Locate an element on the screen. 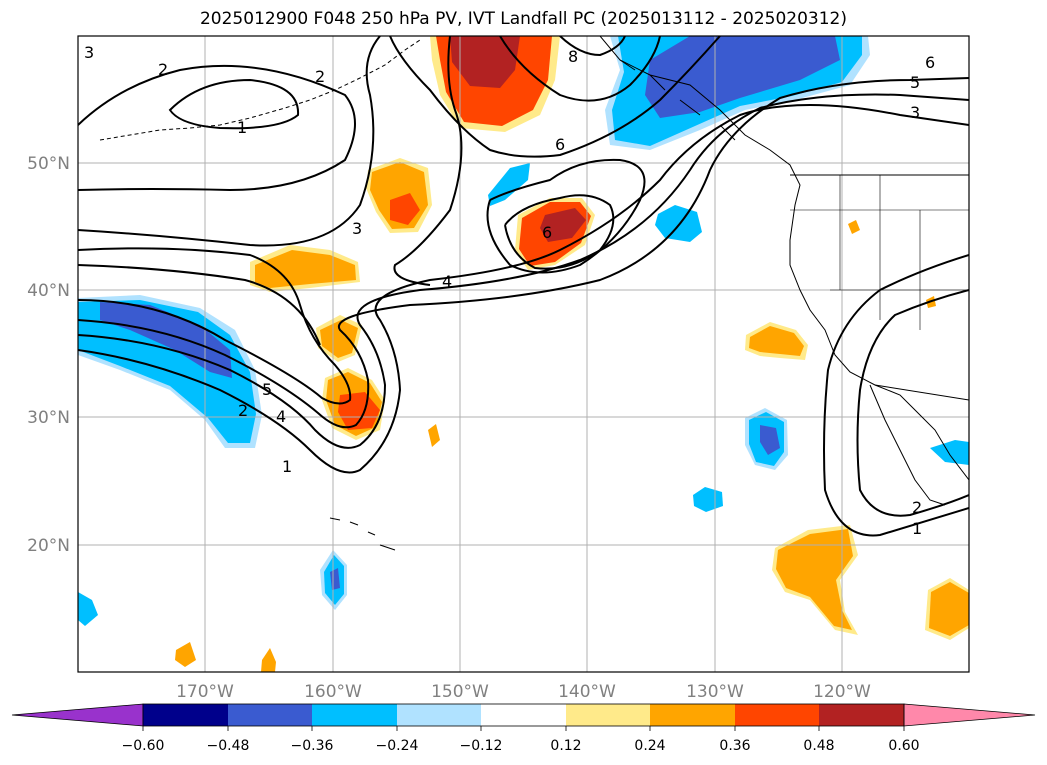 The height and width of the screenshot is (765, 1047). colorbar-tick-label: −0.60 is located at coordinates (143, 746).